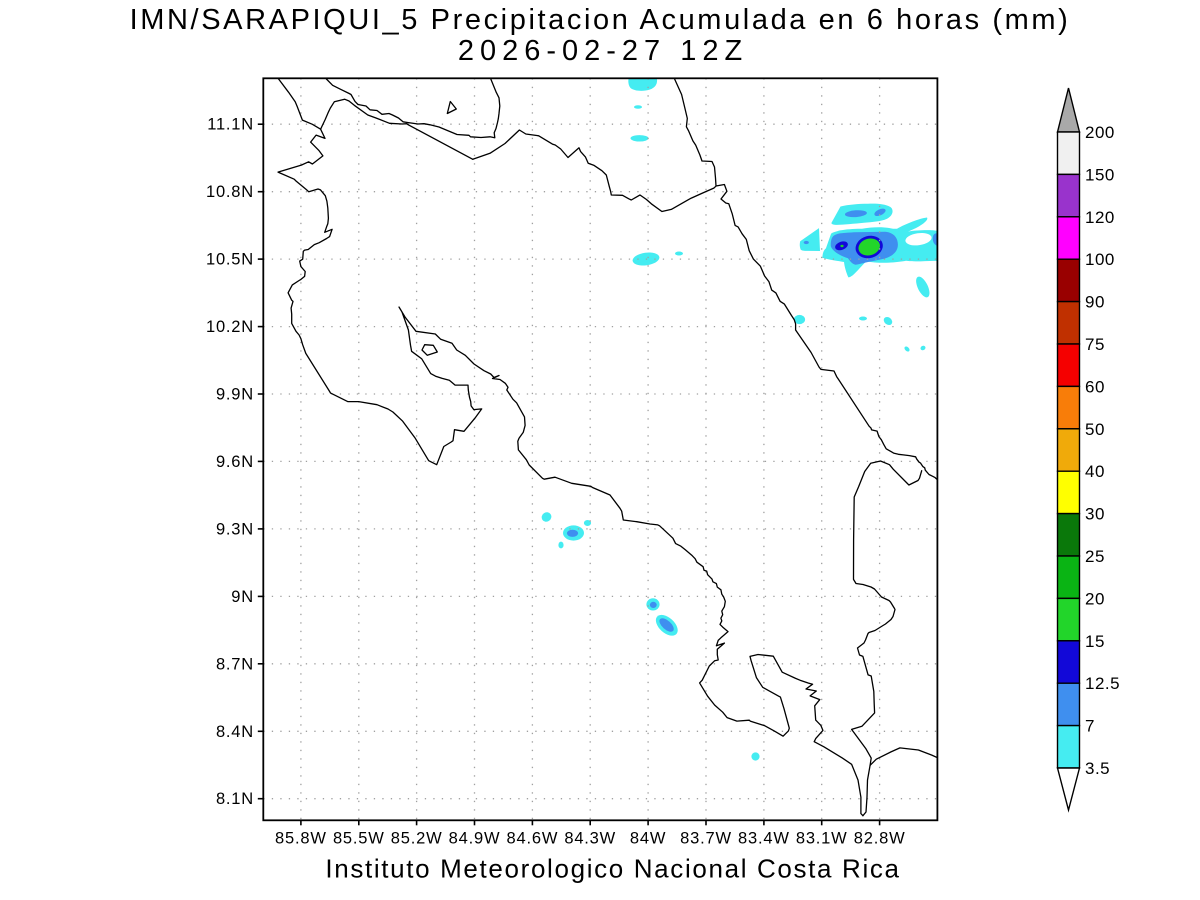 The height and width of the screenshot is (900, 1200). I want to click on svg-text: 150, so click(1100, 174).